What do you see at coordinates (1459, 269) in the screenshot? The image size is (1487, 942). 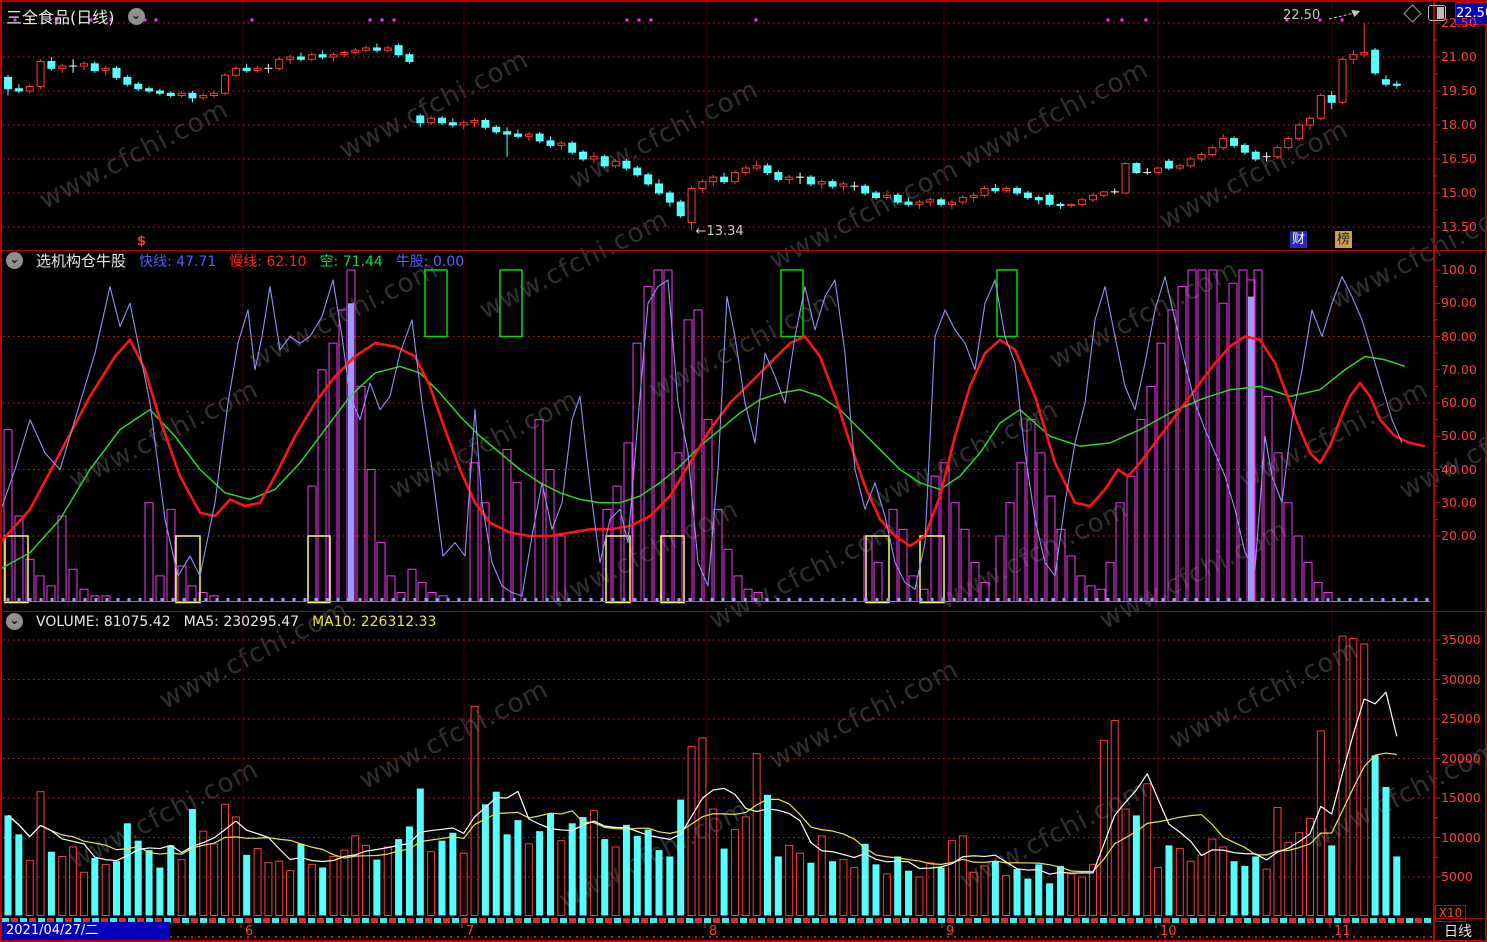 I see `axis-tick-label: 100.0` at bounding box center [1459, 269].